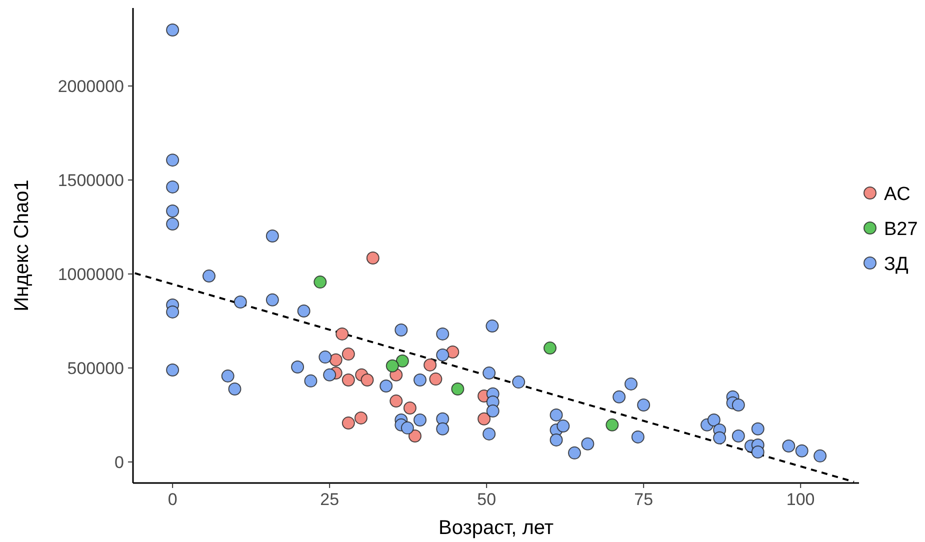 The image size is (925, 542). Describe the element at coordinates (119, 462) in the screenshot. I see `y-tick-label: 0` at that location.